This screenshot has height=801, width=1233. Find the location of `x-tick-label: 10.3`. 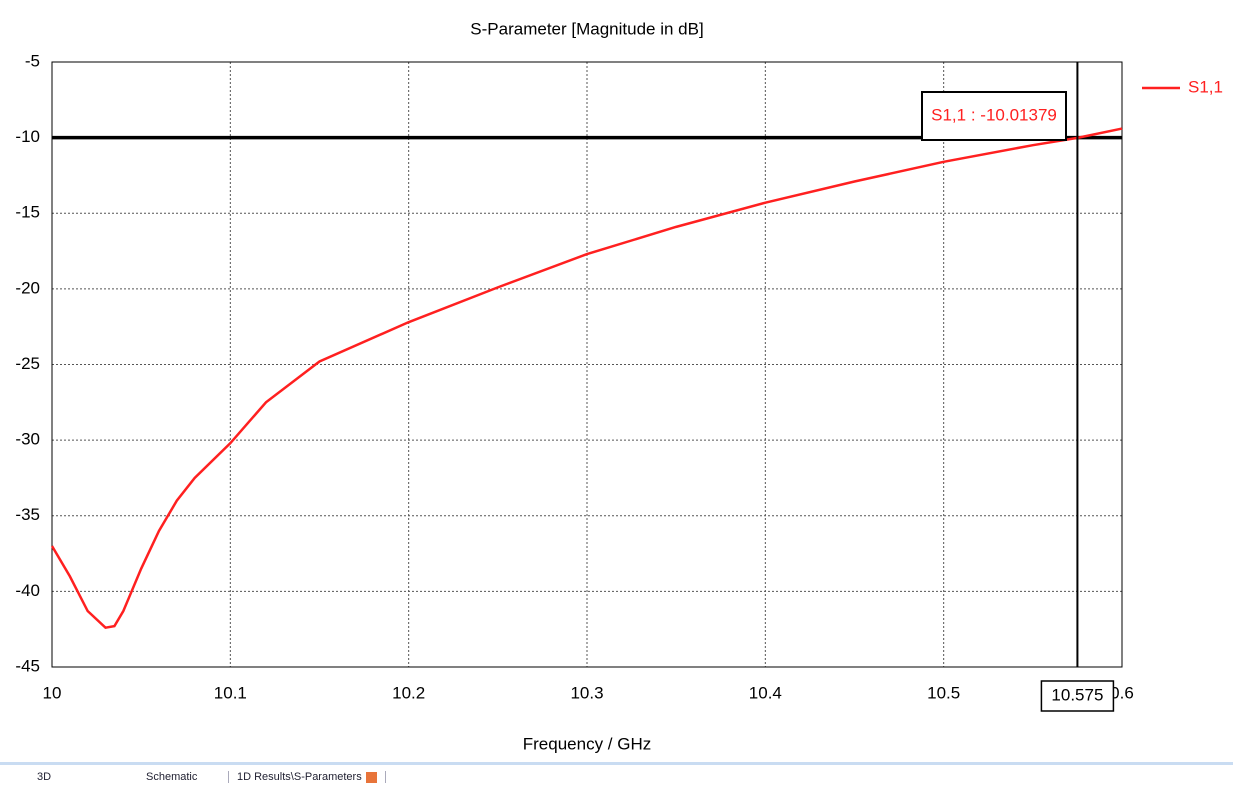

x-tick-label: 10.3 is located at coordinates (586, 692).